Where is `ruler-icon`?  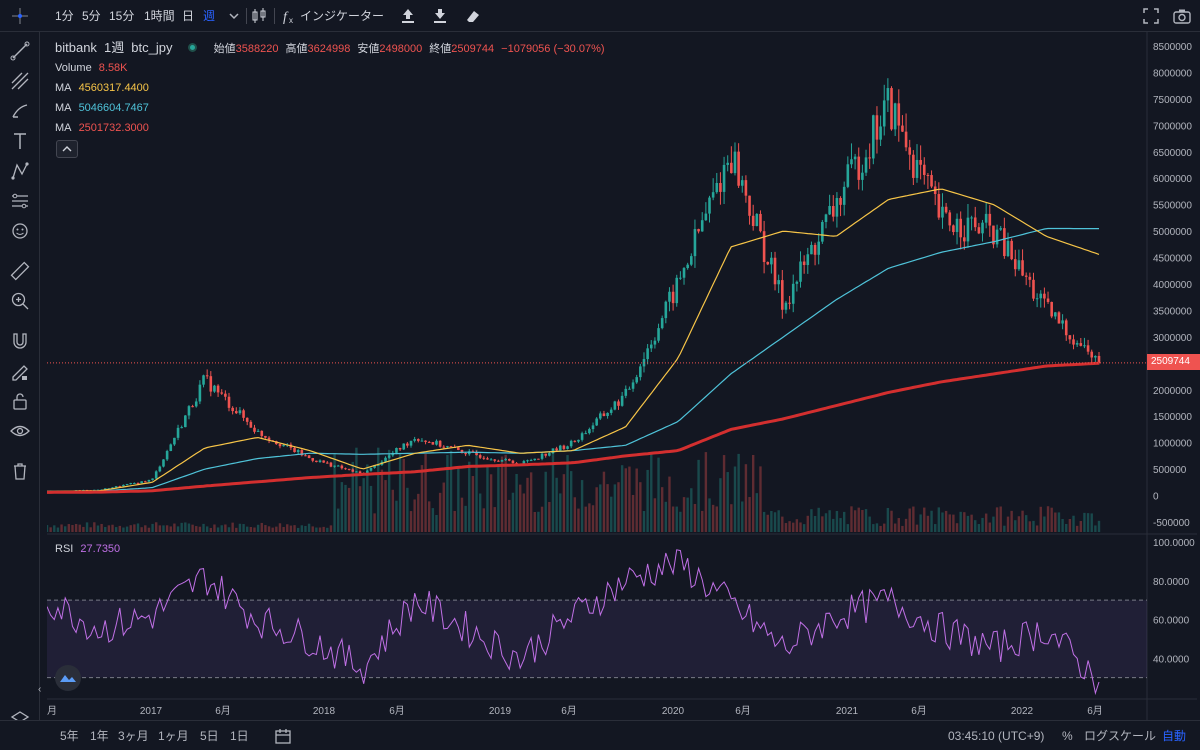 ruler-icon is located at coordinates (20, 271).